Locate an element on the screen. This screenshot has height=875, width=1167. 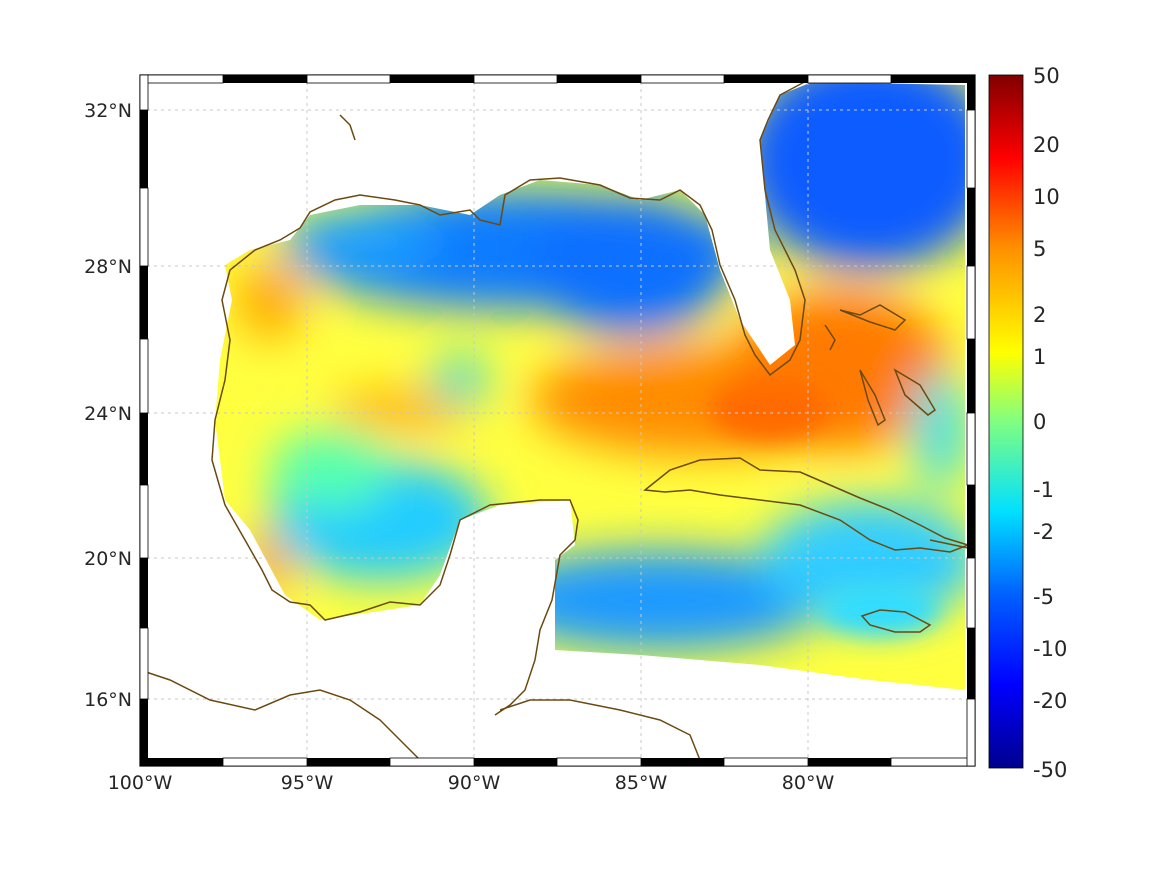
colorbar-label: -5 is located at coordinates (1043, 597).